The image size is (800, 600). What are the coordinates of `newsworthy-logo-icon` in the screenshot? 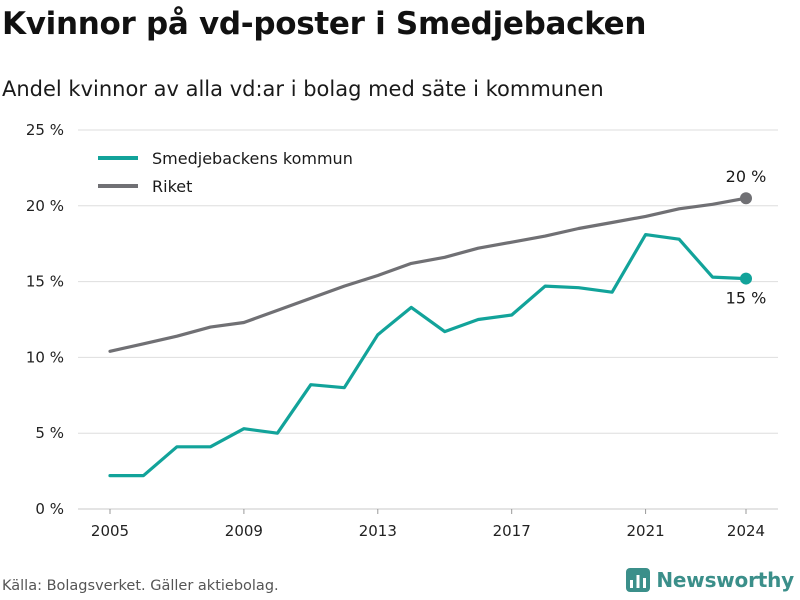 It's located at (638, 580).